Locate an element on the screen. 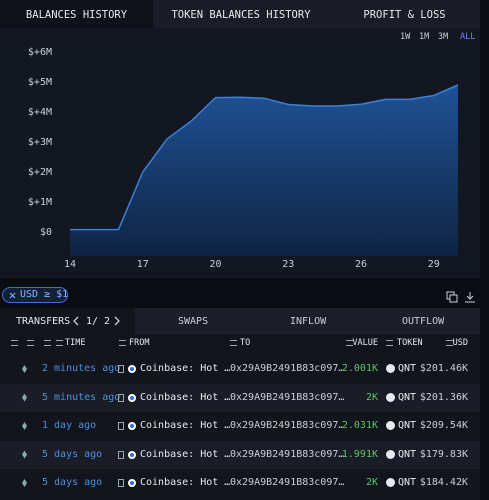 The image size is (489, 500). close-icon is located at coordinates (12, 295).